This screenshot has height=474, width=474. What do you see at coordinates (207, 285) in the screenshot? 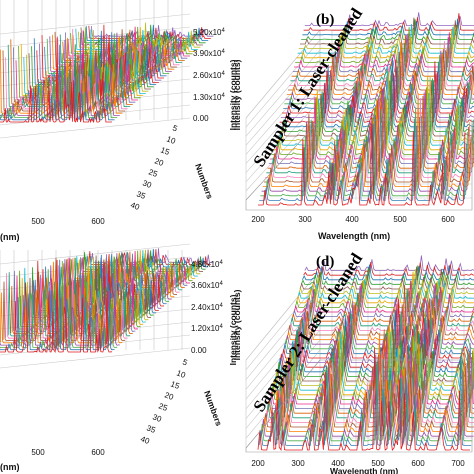
I see `panel-c-z-tick-label: 3.60x104` at bounding box center [207, 285].